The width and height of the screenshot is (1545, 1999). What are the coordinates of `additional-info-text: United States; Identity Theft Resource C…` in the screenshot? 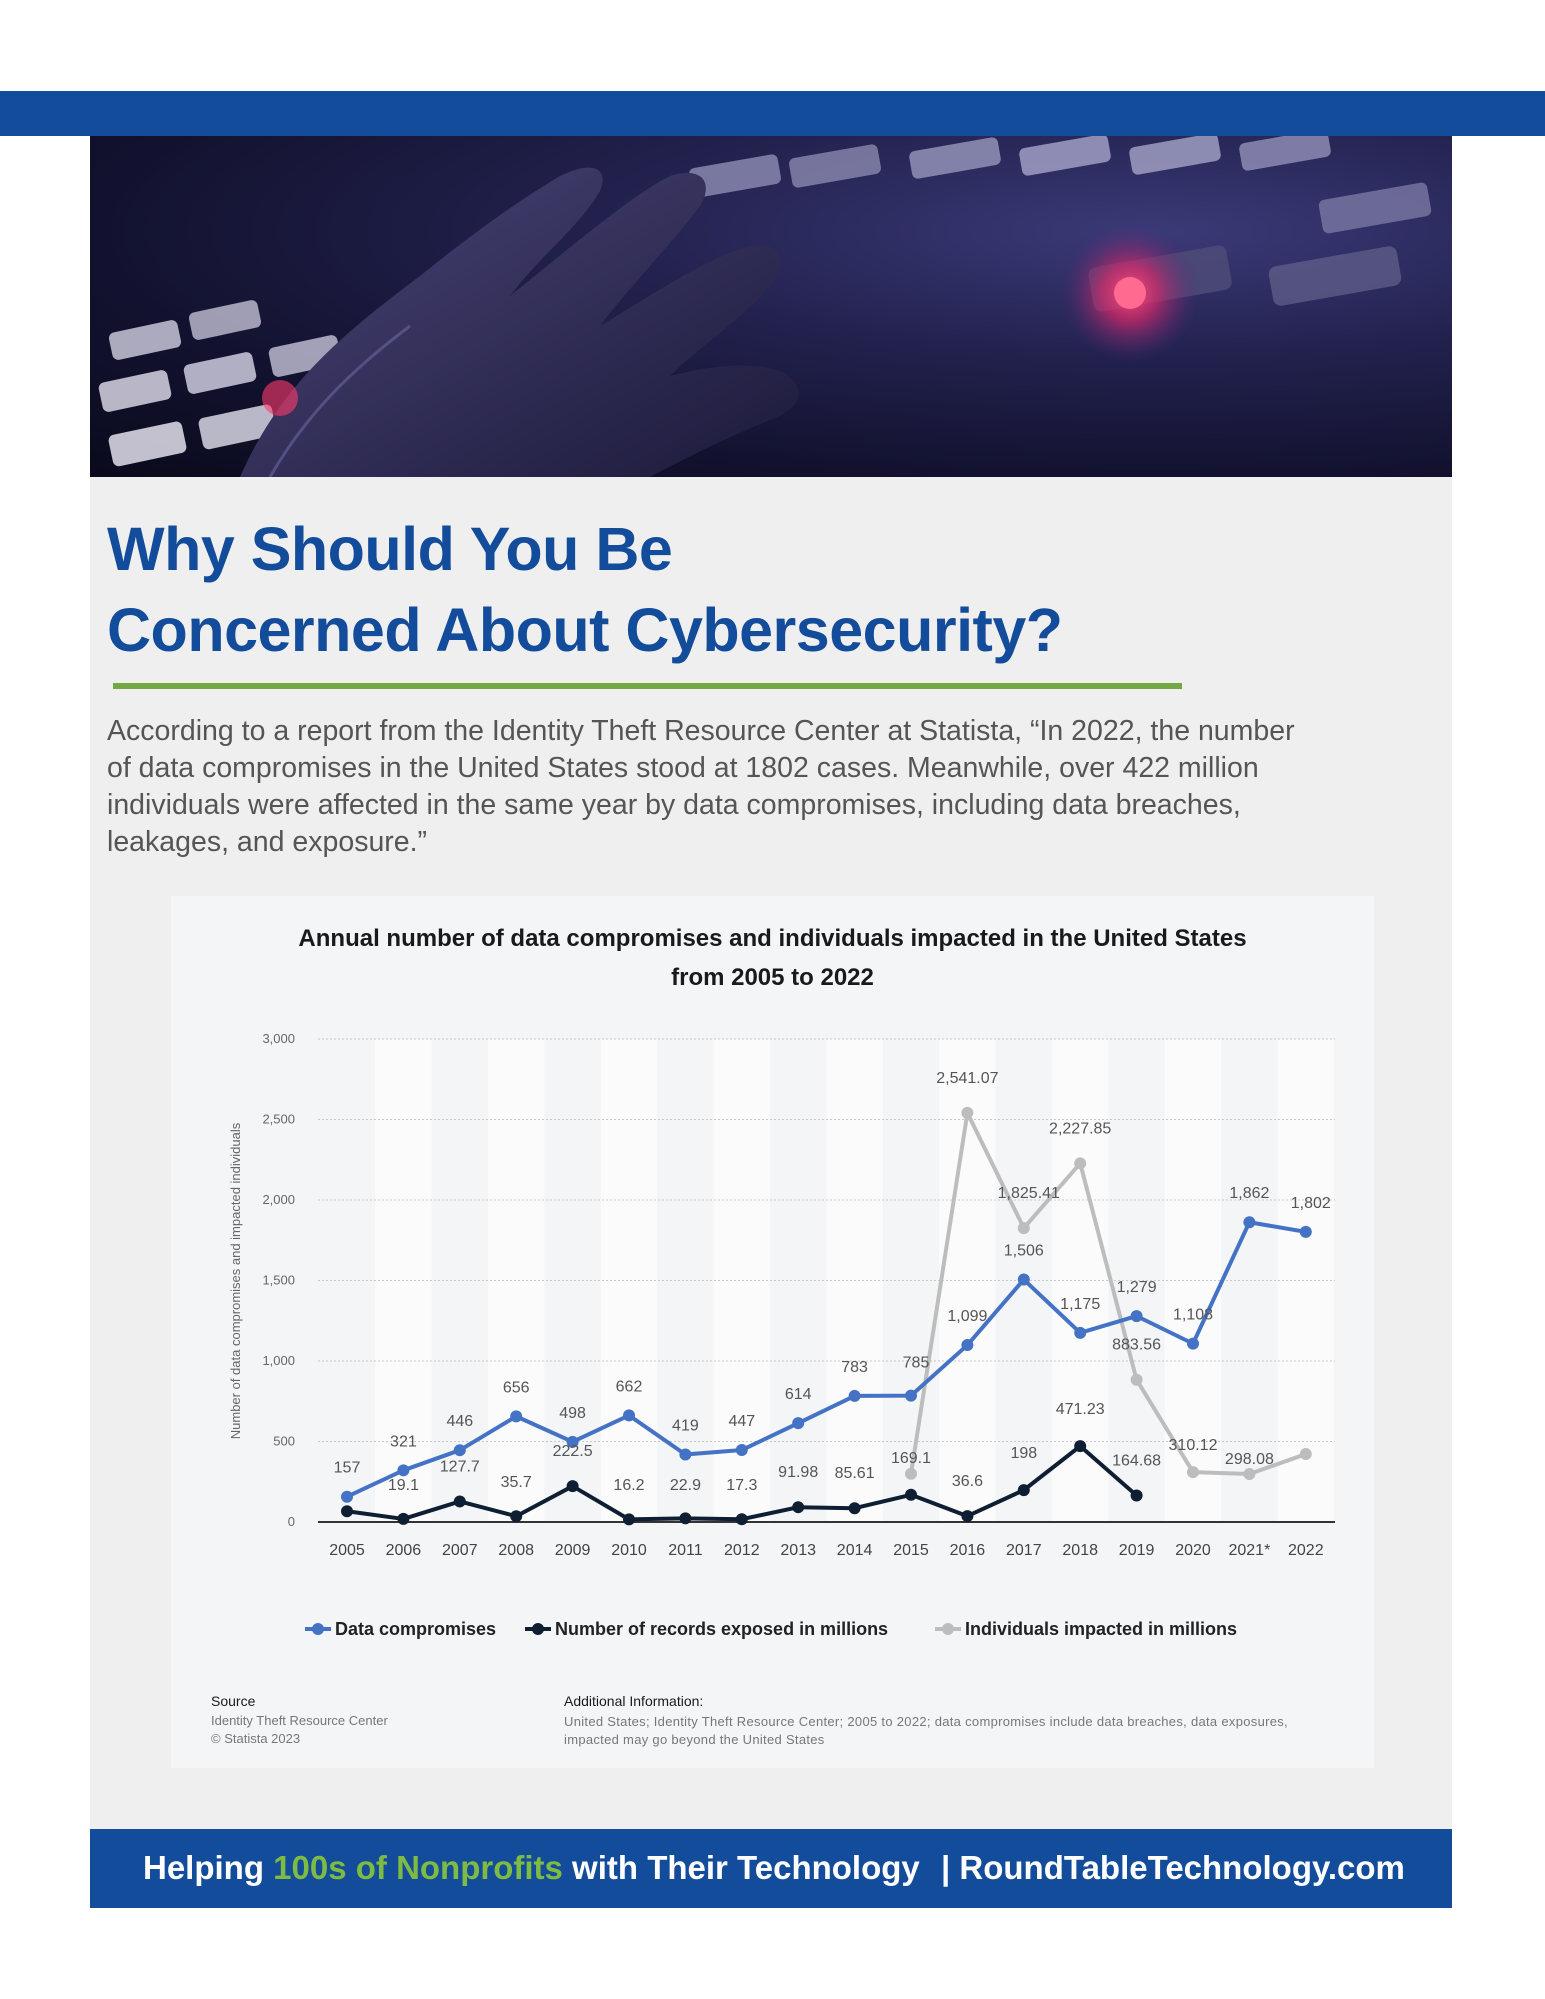 It's located at (969, 1731).